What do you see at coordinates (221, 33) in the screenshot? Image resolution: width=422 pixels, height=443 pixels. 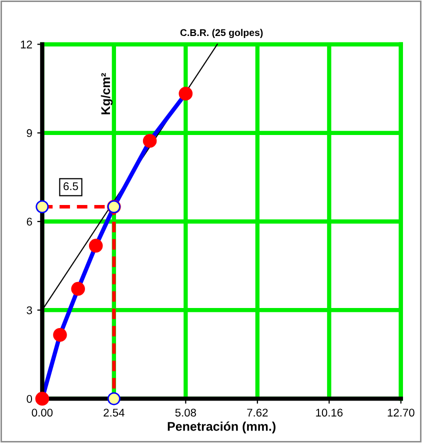 I see `chart-title: C.B.R. (25 golpes)` at bounding box center [221, 33].